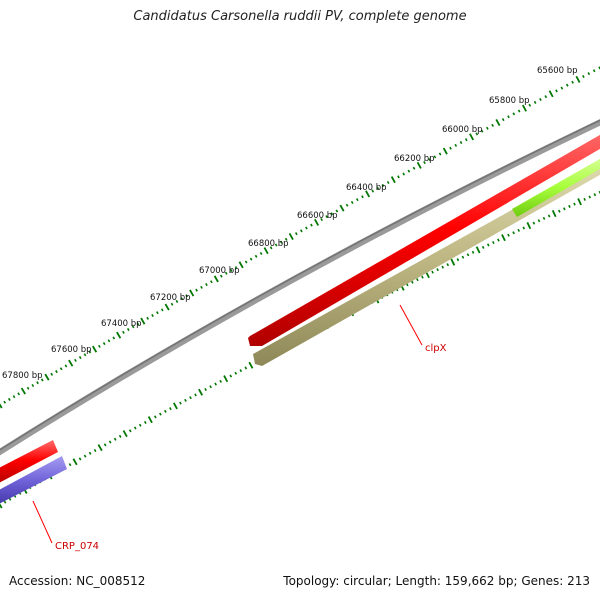  What do you see at coordinates (436, 348) in the screenshot?
I see `clpx-label: clpX` at bounding box center [436, 348].